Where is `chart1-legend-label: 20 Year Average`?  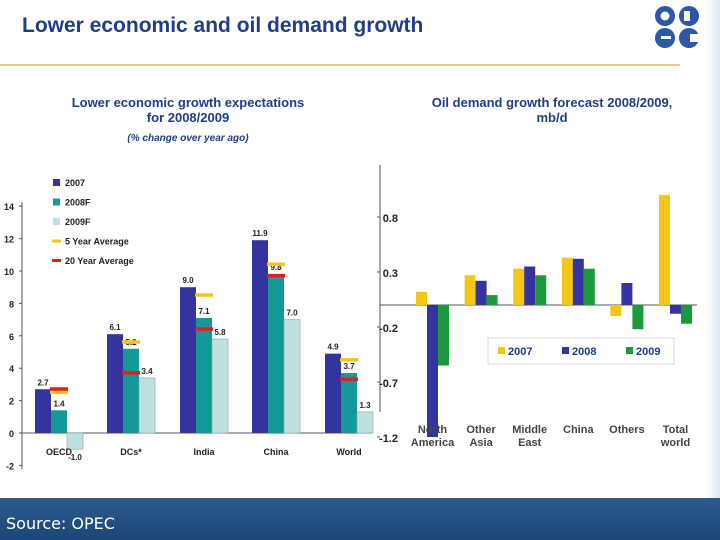 chart1-legend-label: 20 Year Average is located at coordinates (99, 261).